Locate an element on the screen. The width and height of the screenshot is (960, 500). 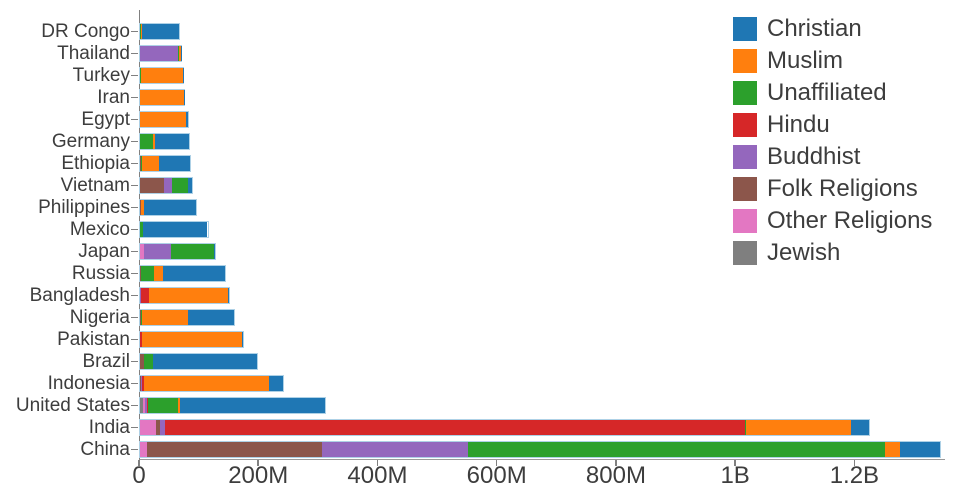
segment-christian-indonesia is located at coordinates (275, 383).